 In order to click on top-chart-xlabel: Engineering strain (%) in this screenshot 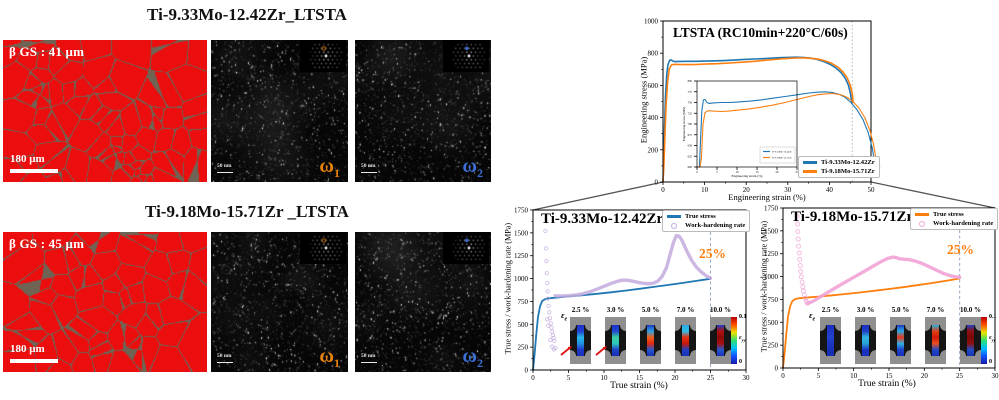, I will do `click(767, 197)`.